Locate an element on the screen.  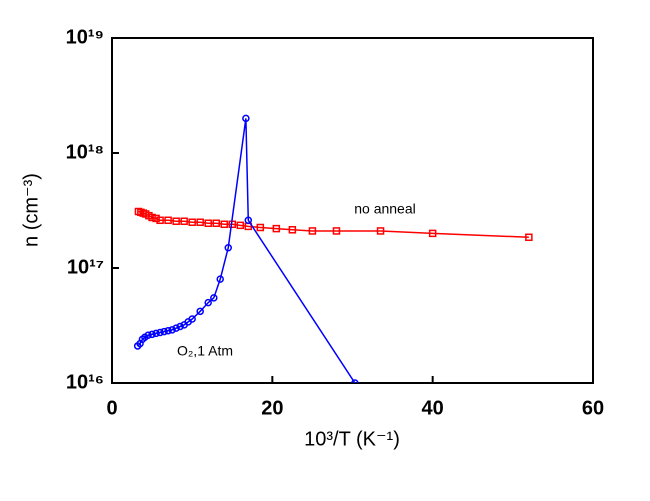
series-line is located at coordinates (333, 224).